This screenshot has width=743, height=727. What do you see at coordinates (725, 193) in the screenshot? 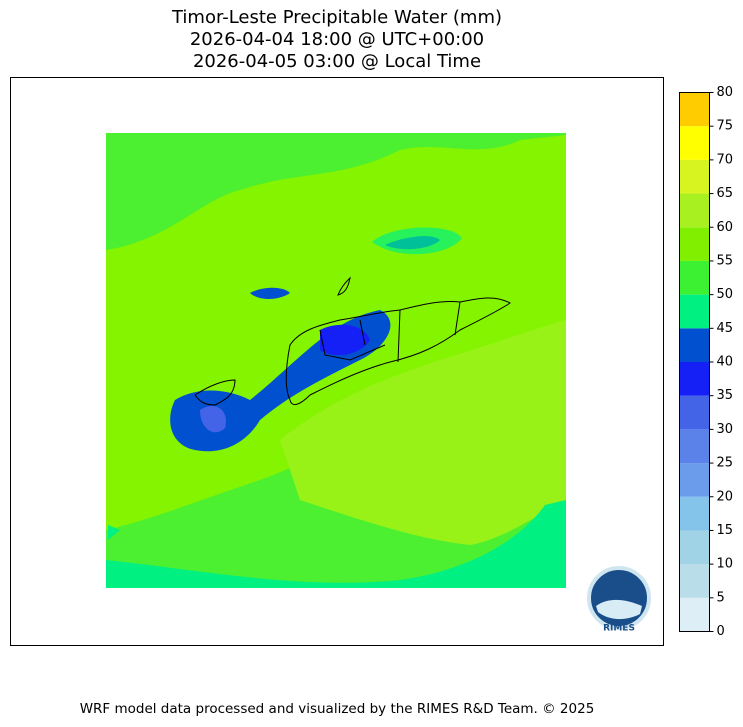
I see `colorbar-tick-label: 65` at bounding box center [725, 193].